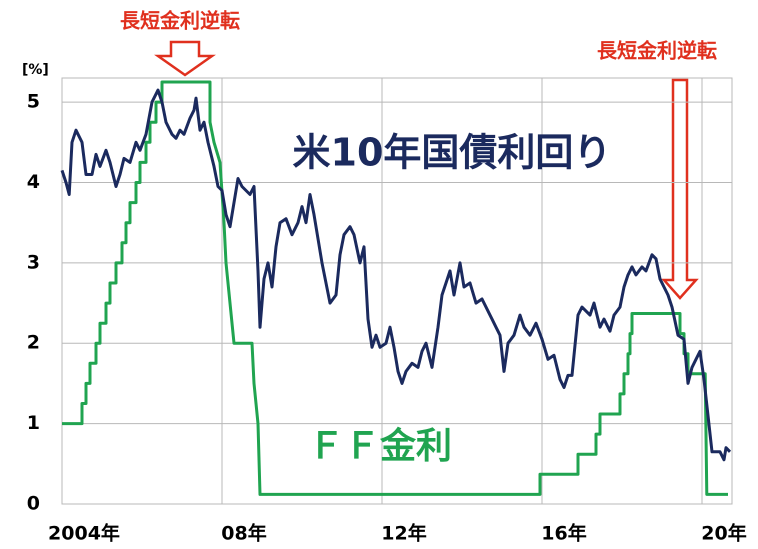 The width and height of the screenshot is (758, 549). Describe the element at coordinates (33, 504) in the screenshot. I see `y-tick-label: 0` at that location.